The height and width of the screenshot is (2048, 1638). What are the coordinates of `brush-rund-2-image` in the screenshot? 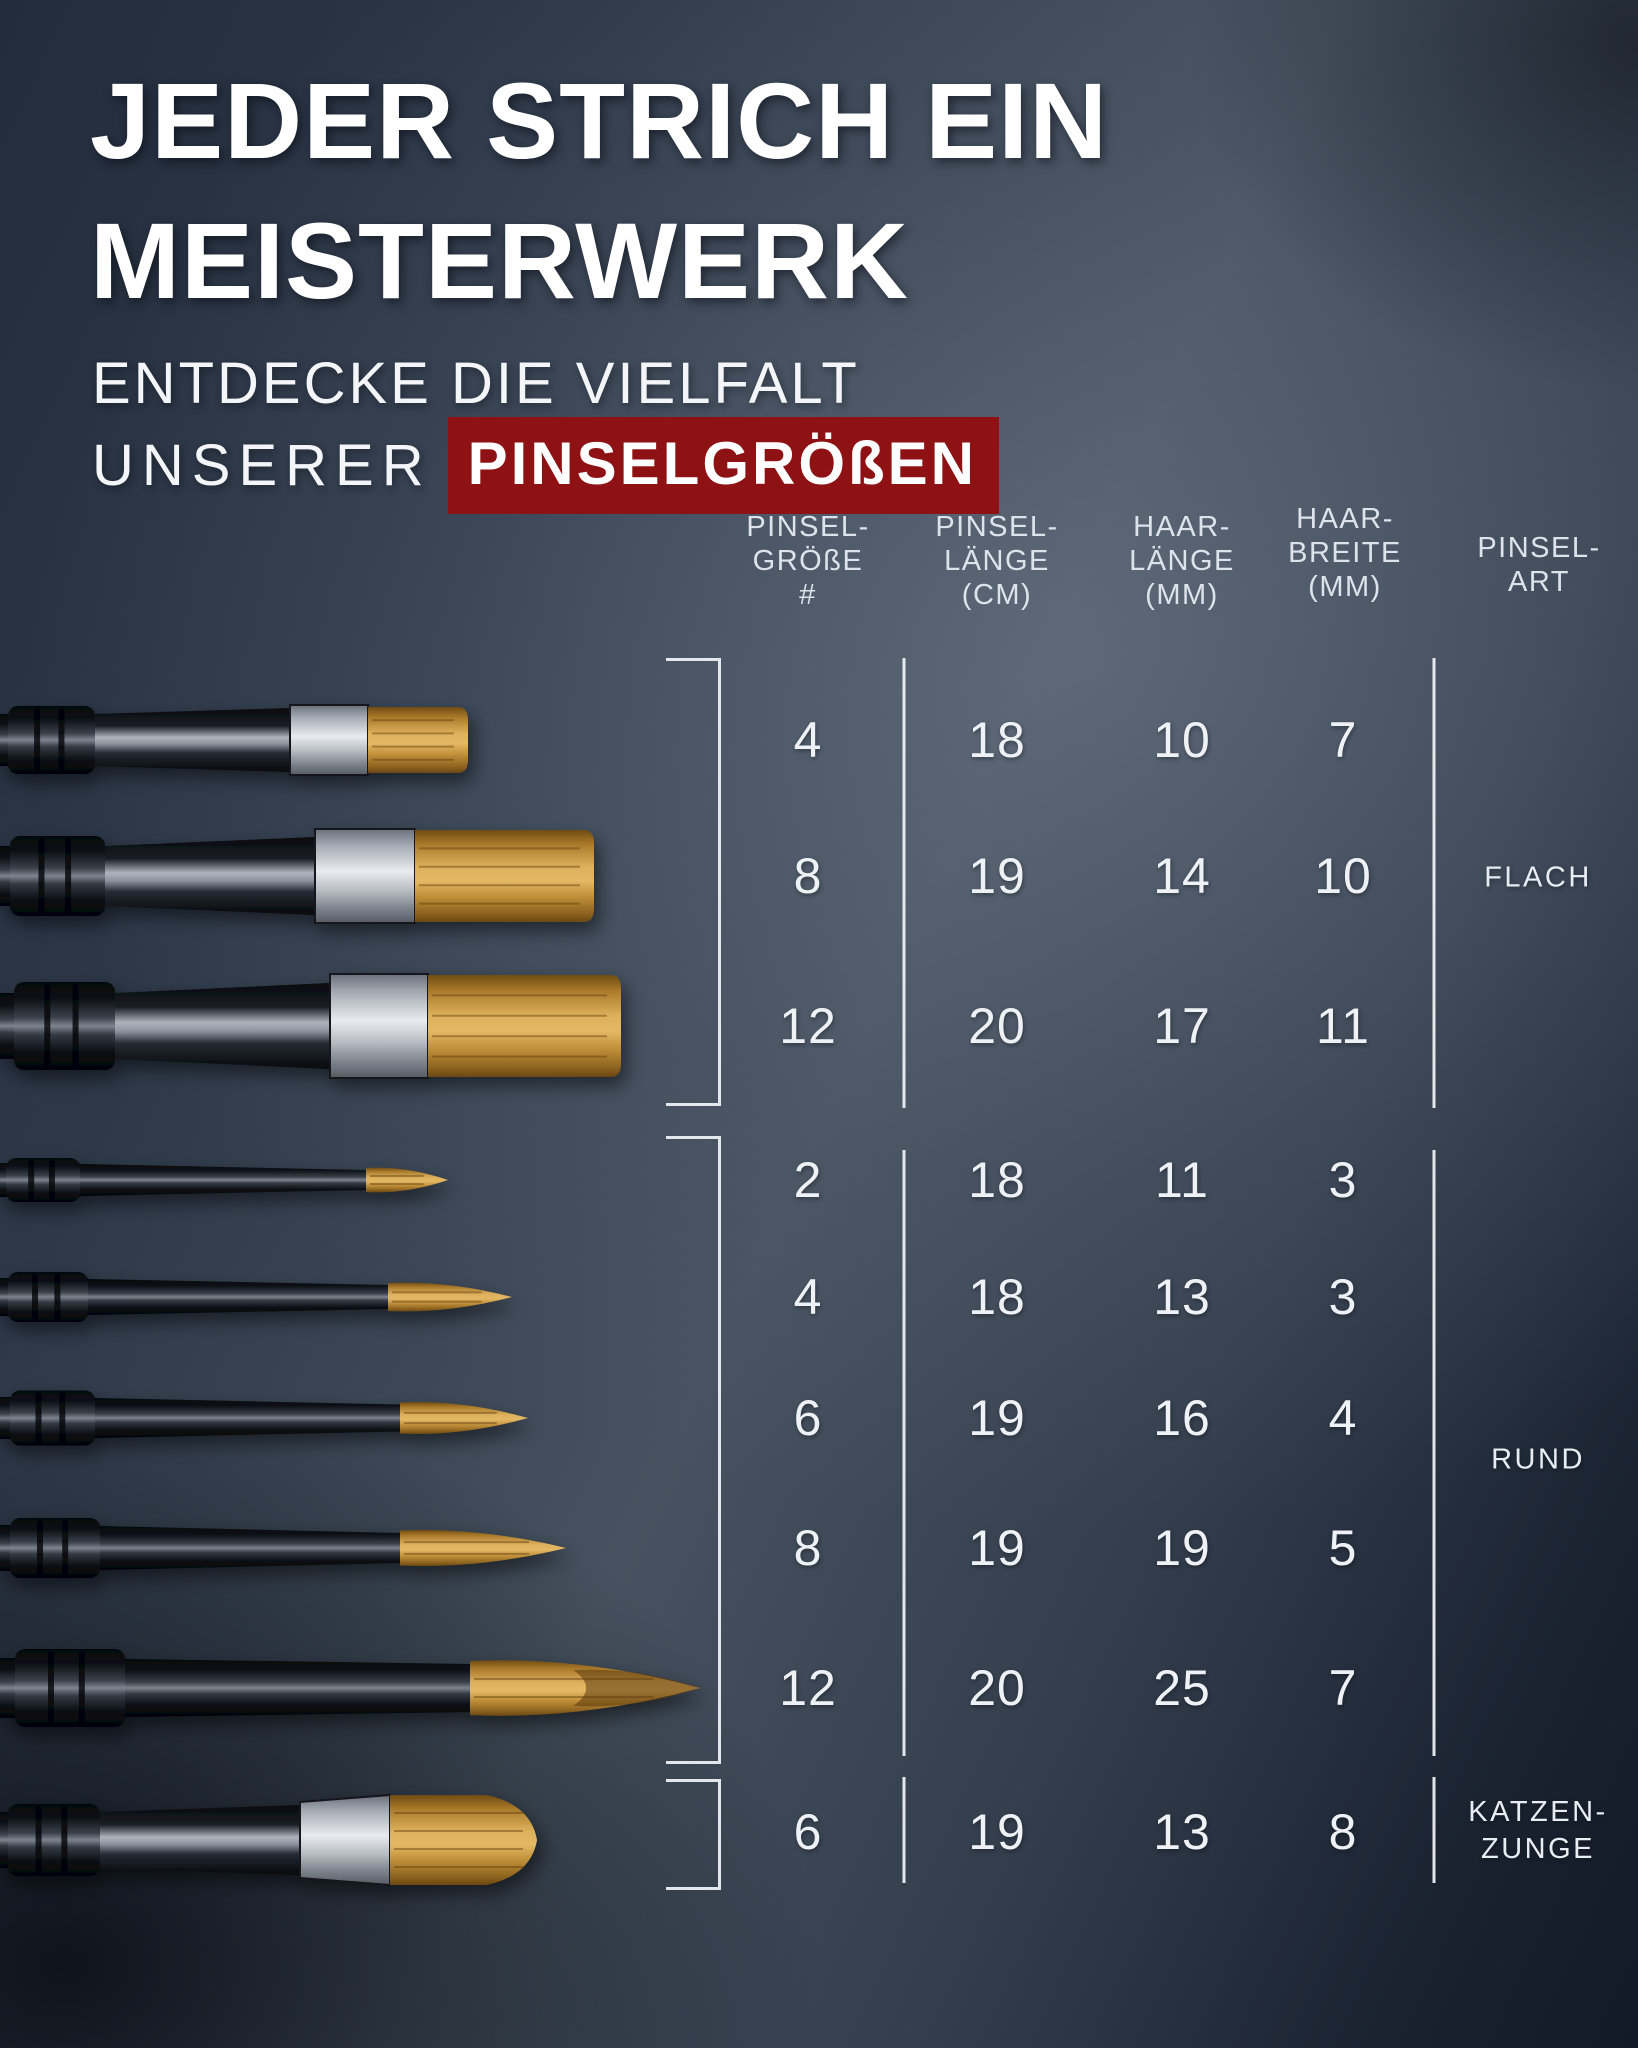 It's located at (224, 1180).